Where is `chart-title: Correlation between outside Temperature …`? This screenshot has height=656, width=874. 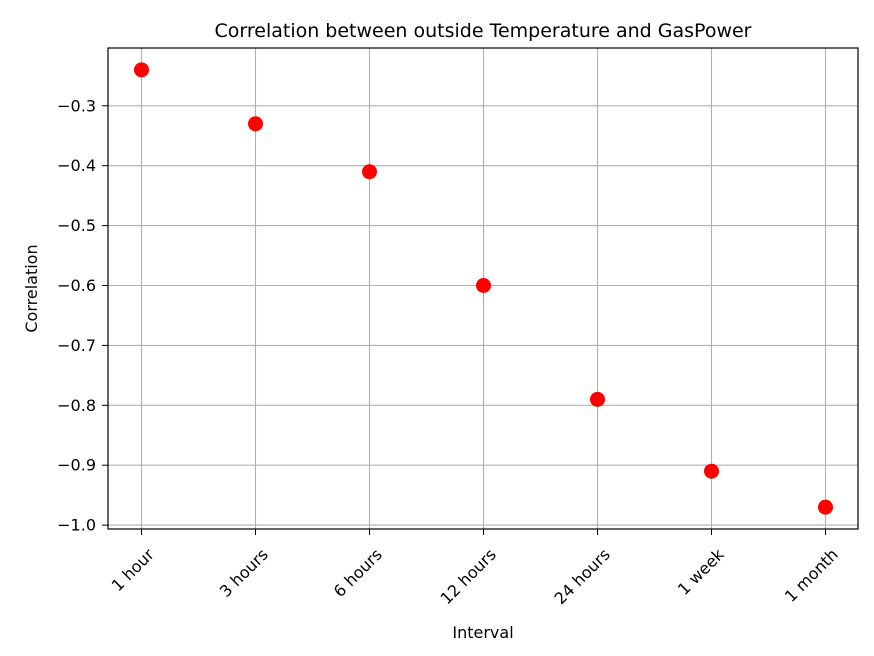
chart-title: Correlation between outside Temperature … is located at coordinates (483, 31).